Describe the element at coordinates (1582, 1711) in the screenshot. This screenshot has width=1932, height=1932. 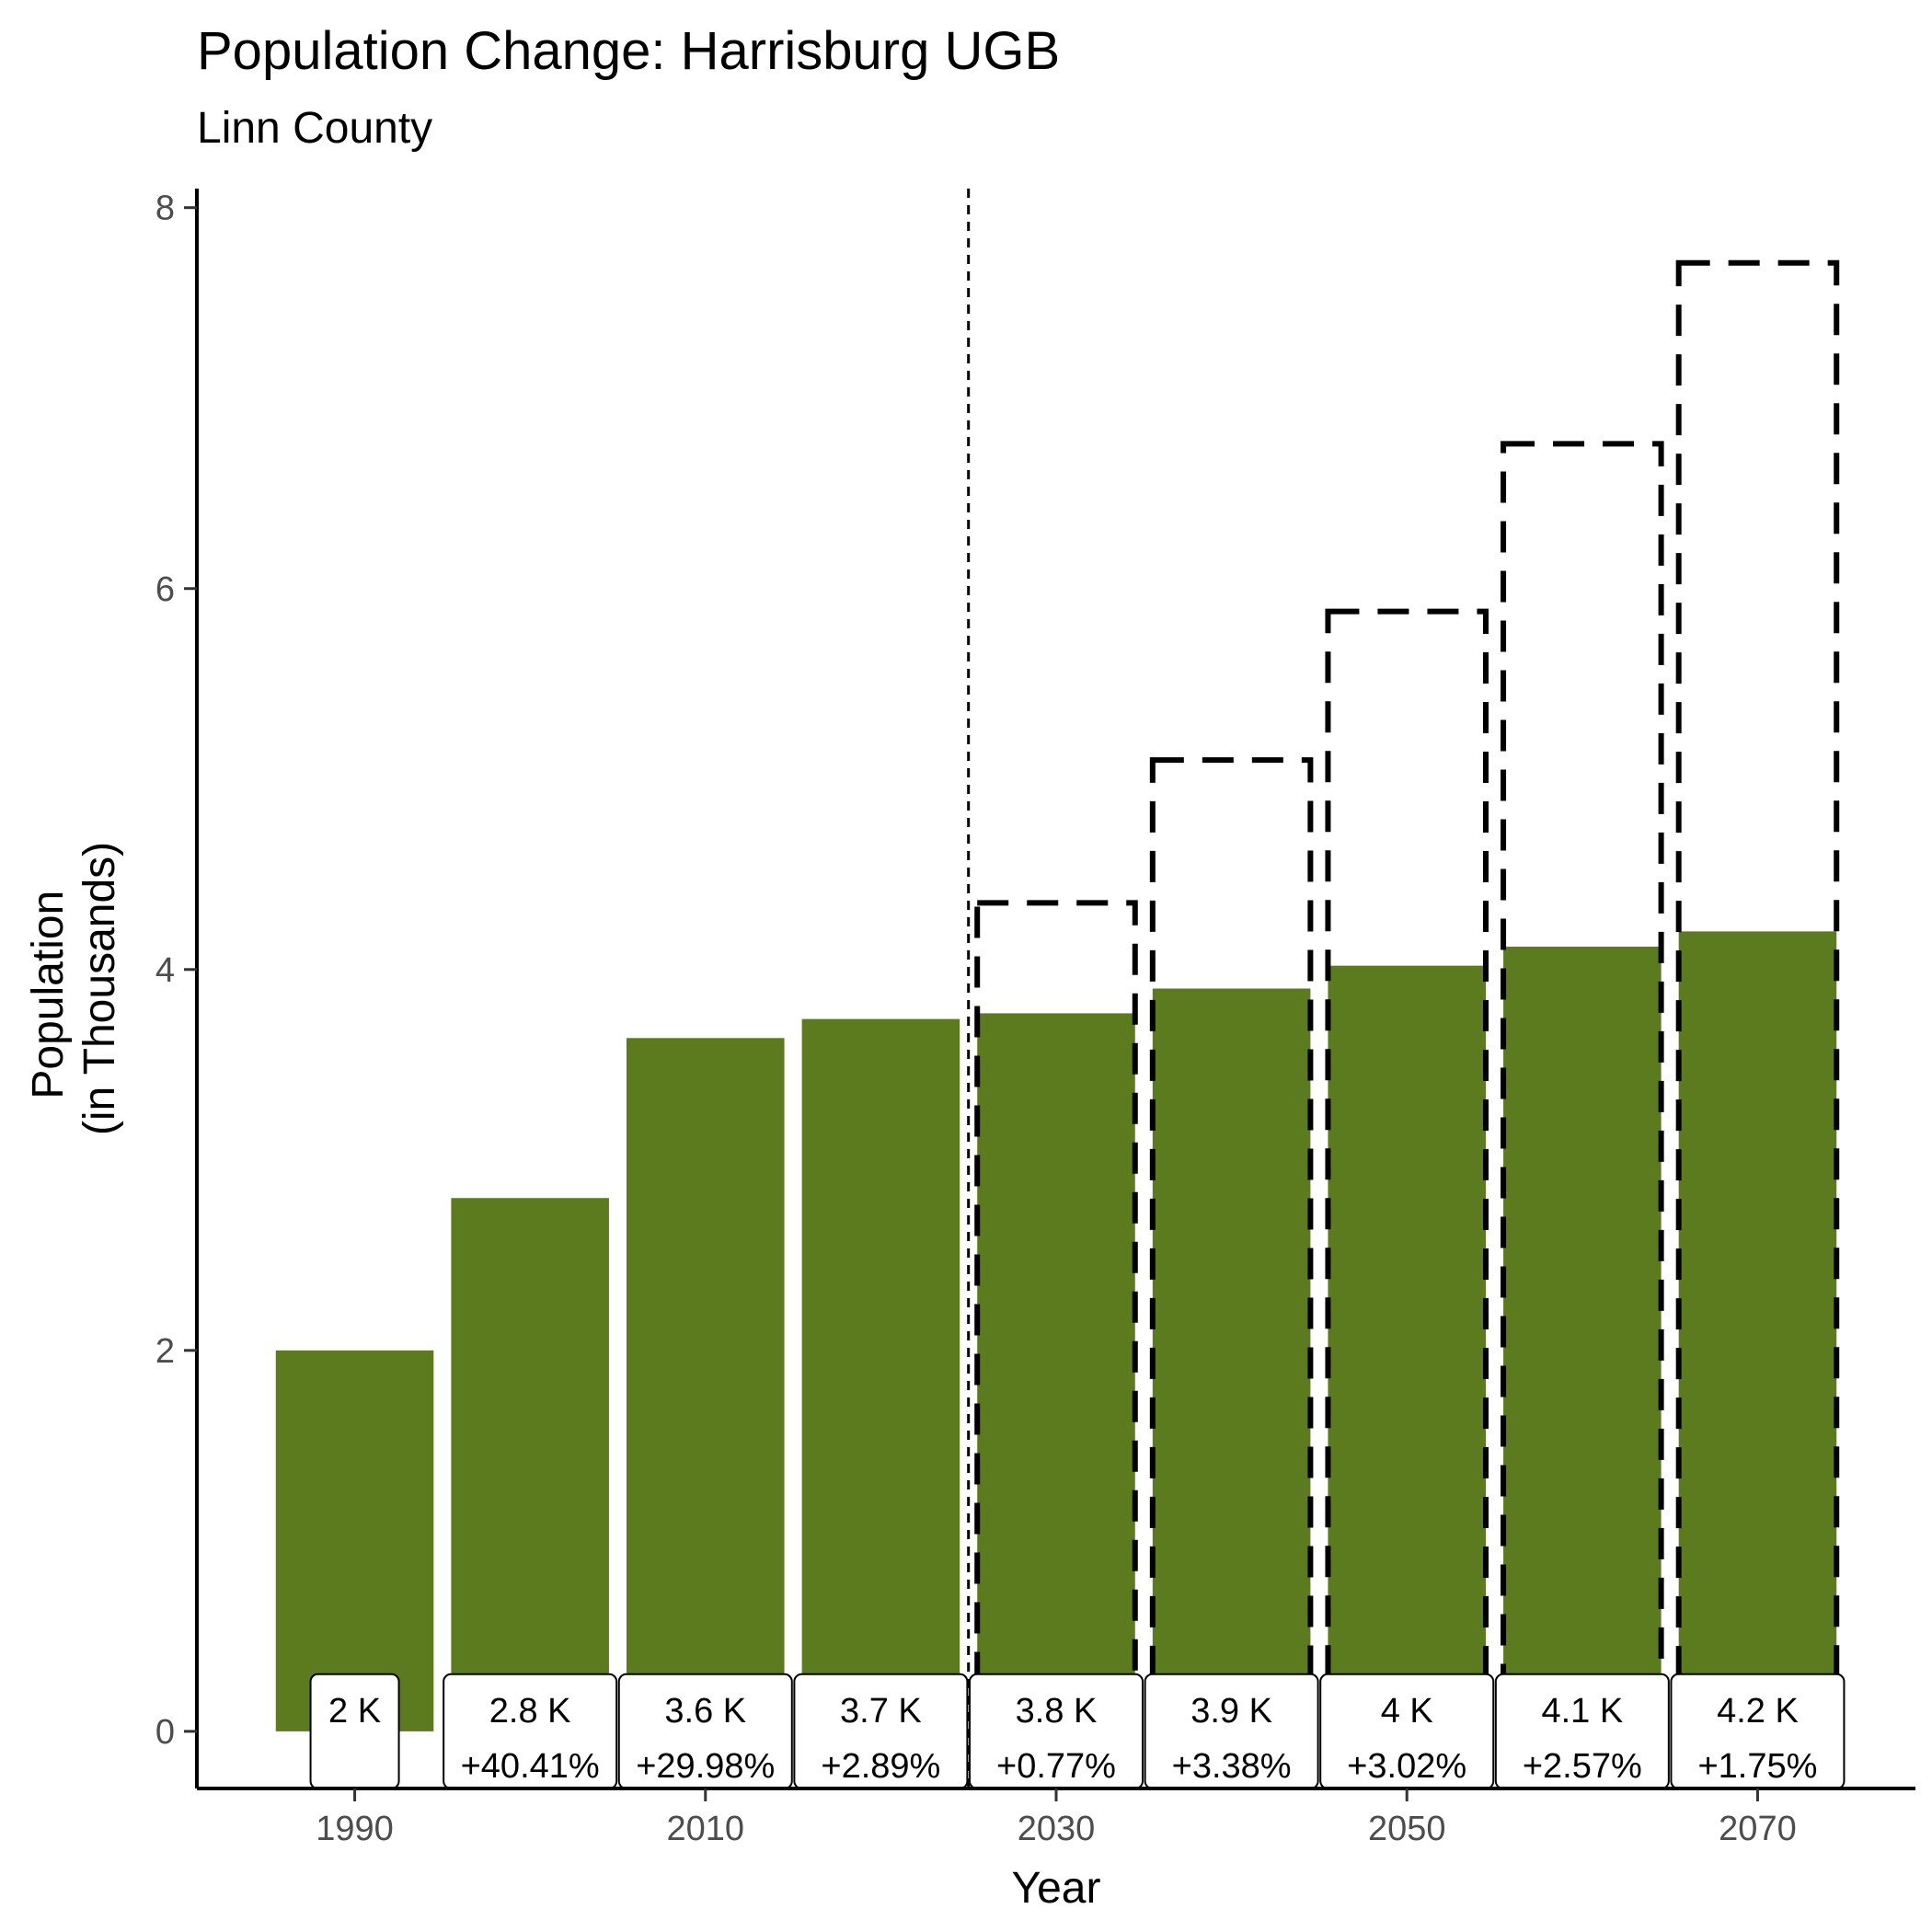
I see `bar-label-value: 4.1 K` at that location.